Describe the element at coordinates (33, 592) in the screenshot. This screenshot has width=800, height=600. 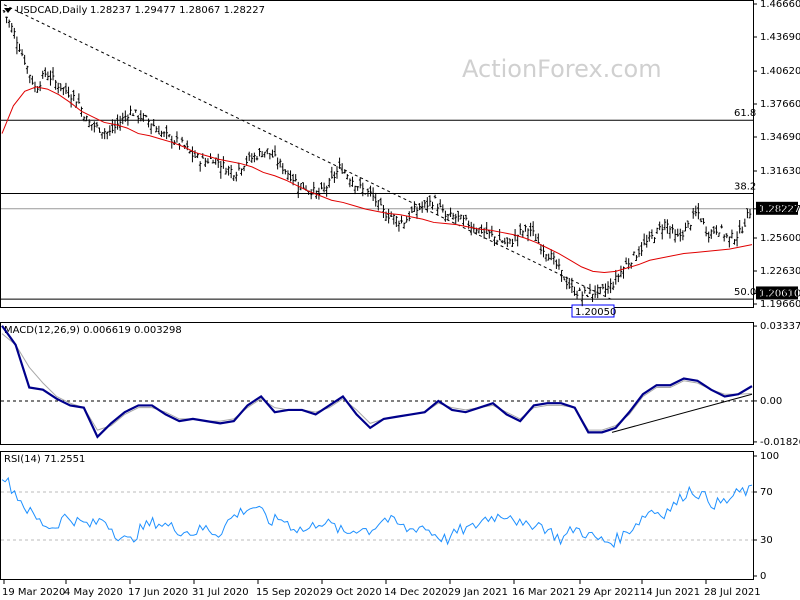
I see `date-tick-label: 19 Mar 2020` at that location.